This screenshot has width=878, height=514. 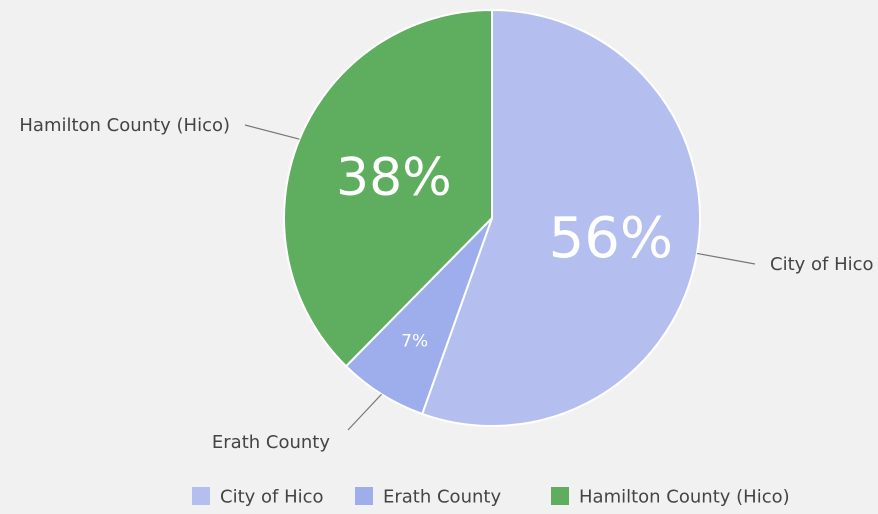 I want to click on legend-label-erath-county: Erath County, so click(x=442, y=497).